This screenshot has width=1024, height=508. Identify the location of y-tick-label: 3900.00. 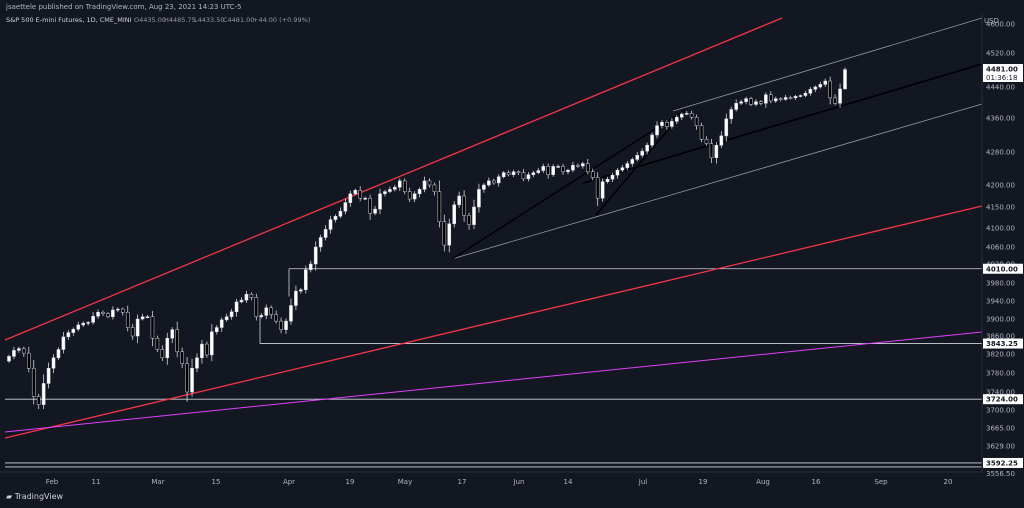
(1000, 320).